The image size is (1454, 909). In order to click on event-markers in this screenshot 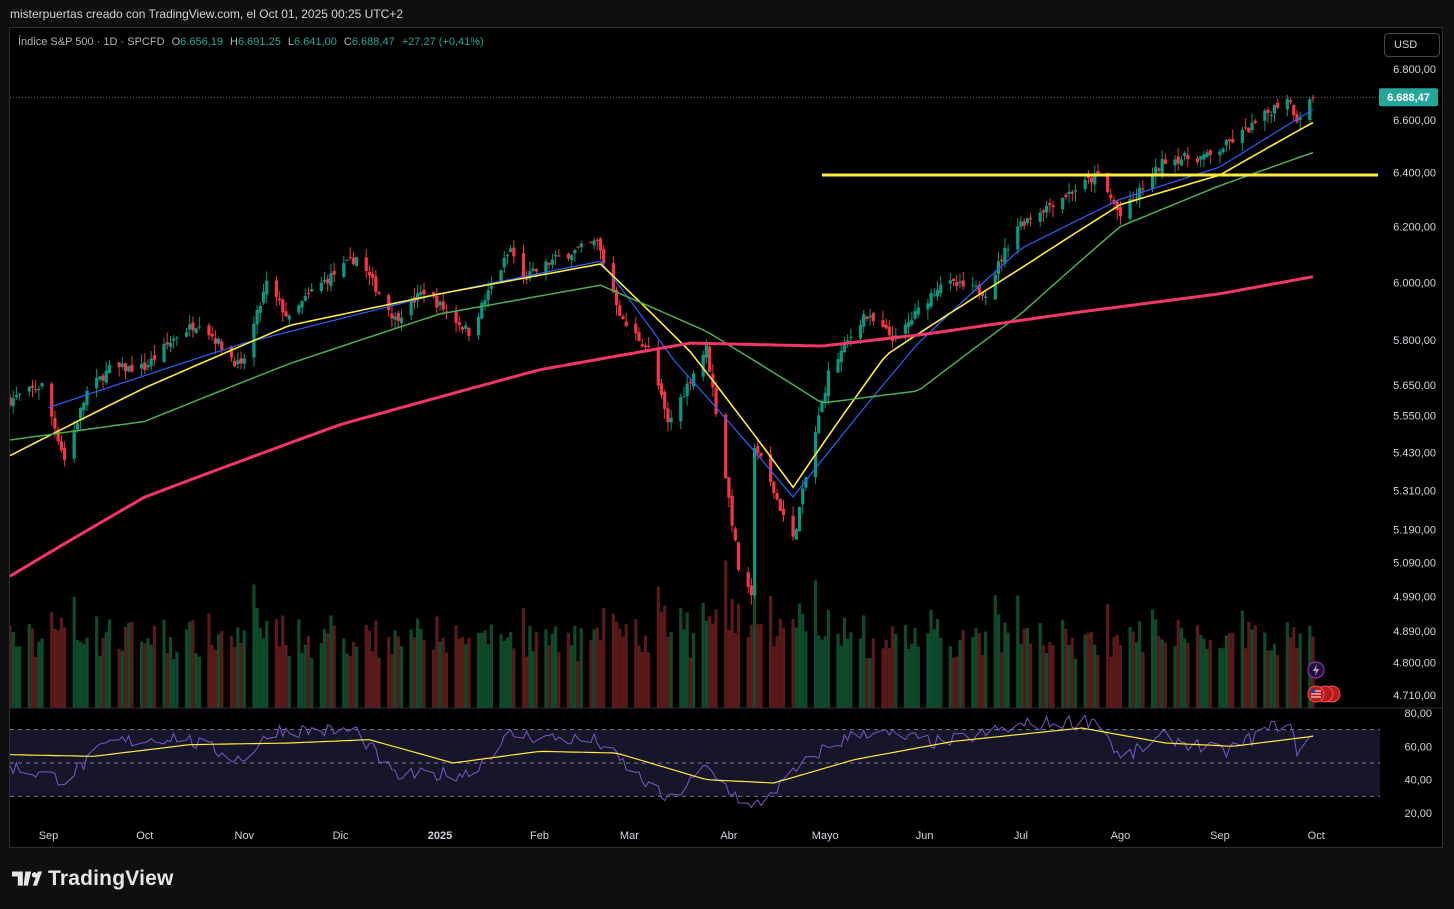, I will do `click(1324, 682)`.